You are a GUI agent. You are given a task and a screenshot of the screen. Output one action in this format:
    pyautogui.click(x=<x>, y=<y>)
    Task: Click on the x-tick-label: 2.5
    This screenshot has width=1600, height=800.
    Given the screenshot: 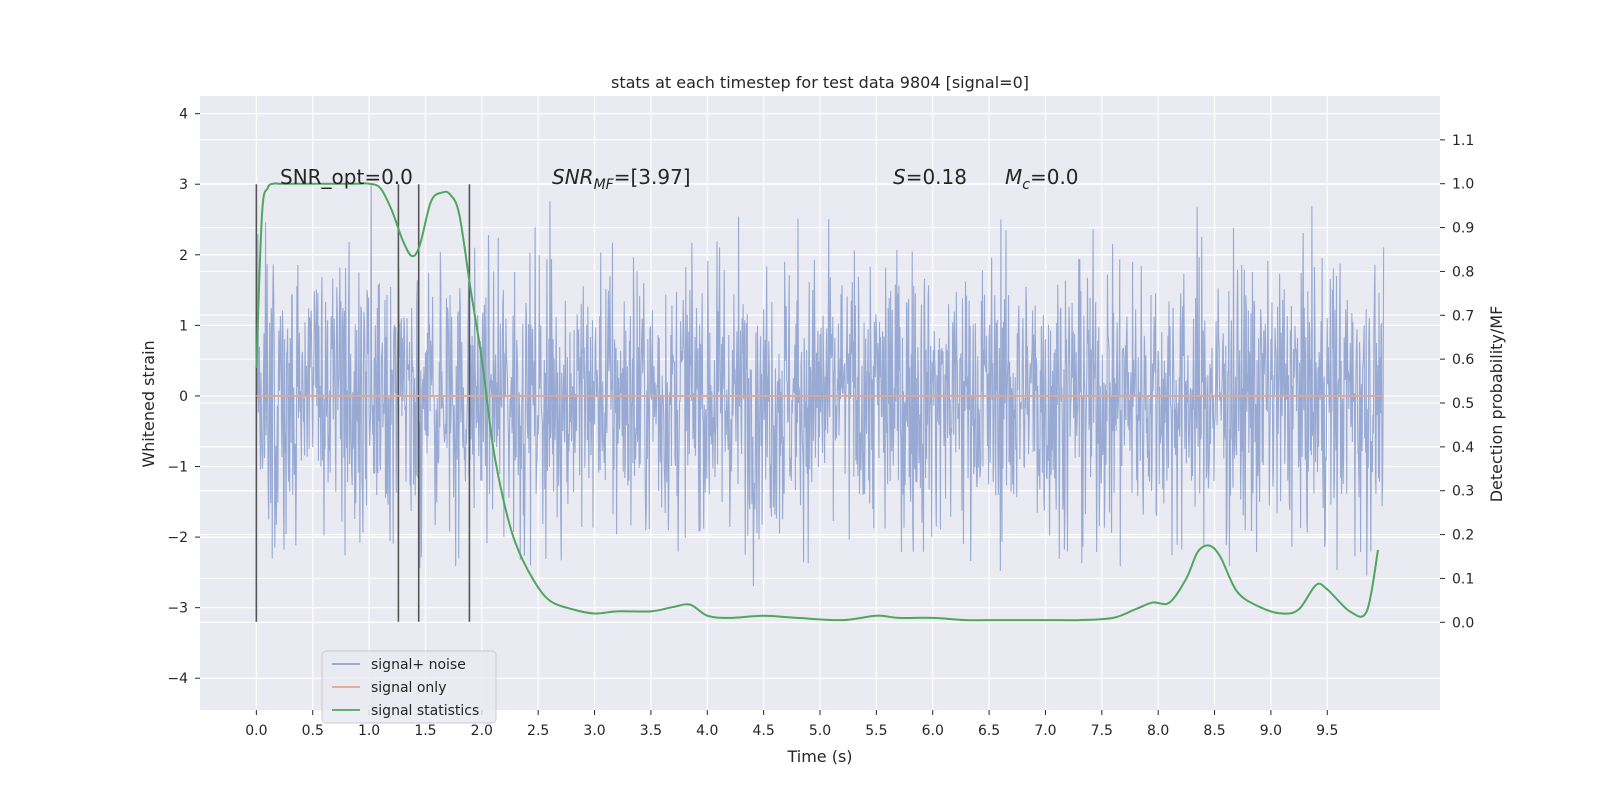 What is the action you would take?
    pyautogui.click(x=538, y=731)
    